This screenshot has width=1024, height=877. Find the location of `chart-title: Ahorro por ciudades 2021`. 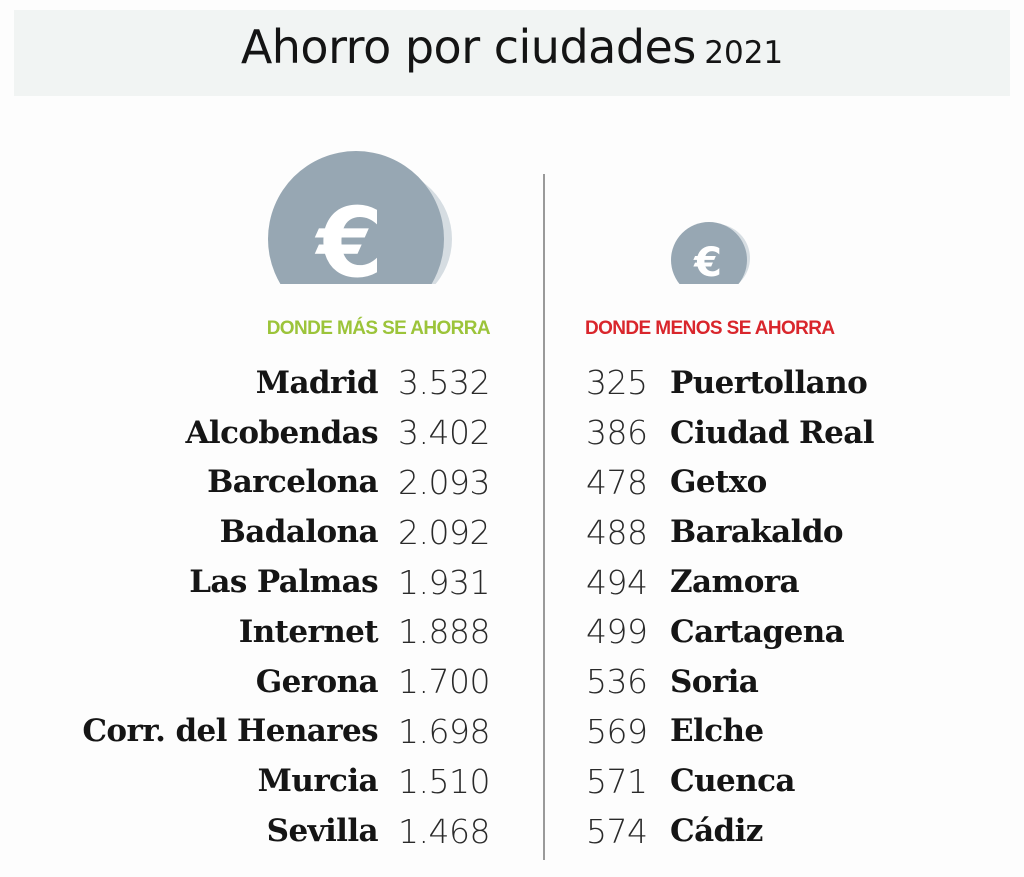

chart-title: Ahorro por ciudades 2021 is located at coordinates (512, 47).